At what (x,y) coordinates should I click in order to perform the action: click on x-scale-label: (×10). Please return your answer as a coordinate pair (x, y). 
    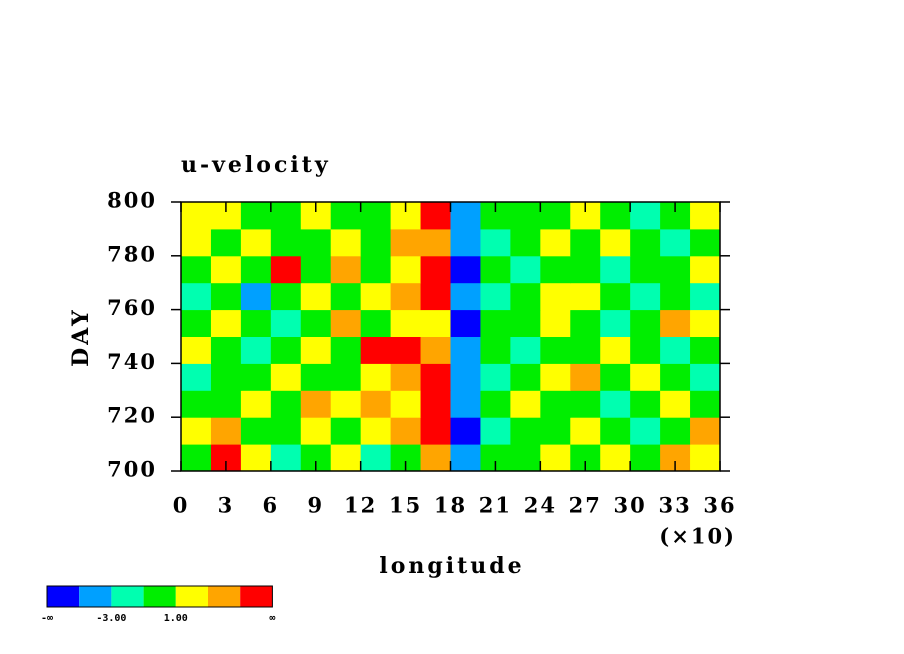
    Looking at the image, I should click on (697, 536).